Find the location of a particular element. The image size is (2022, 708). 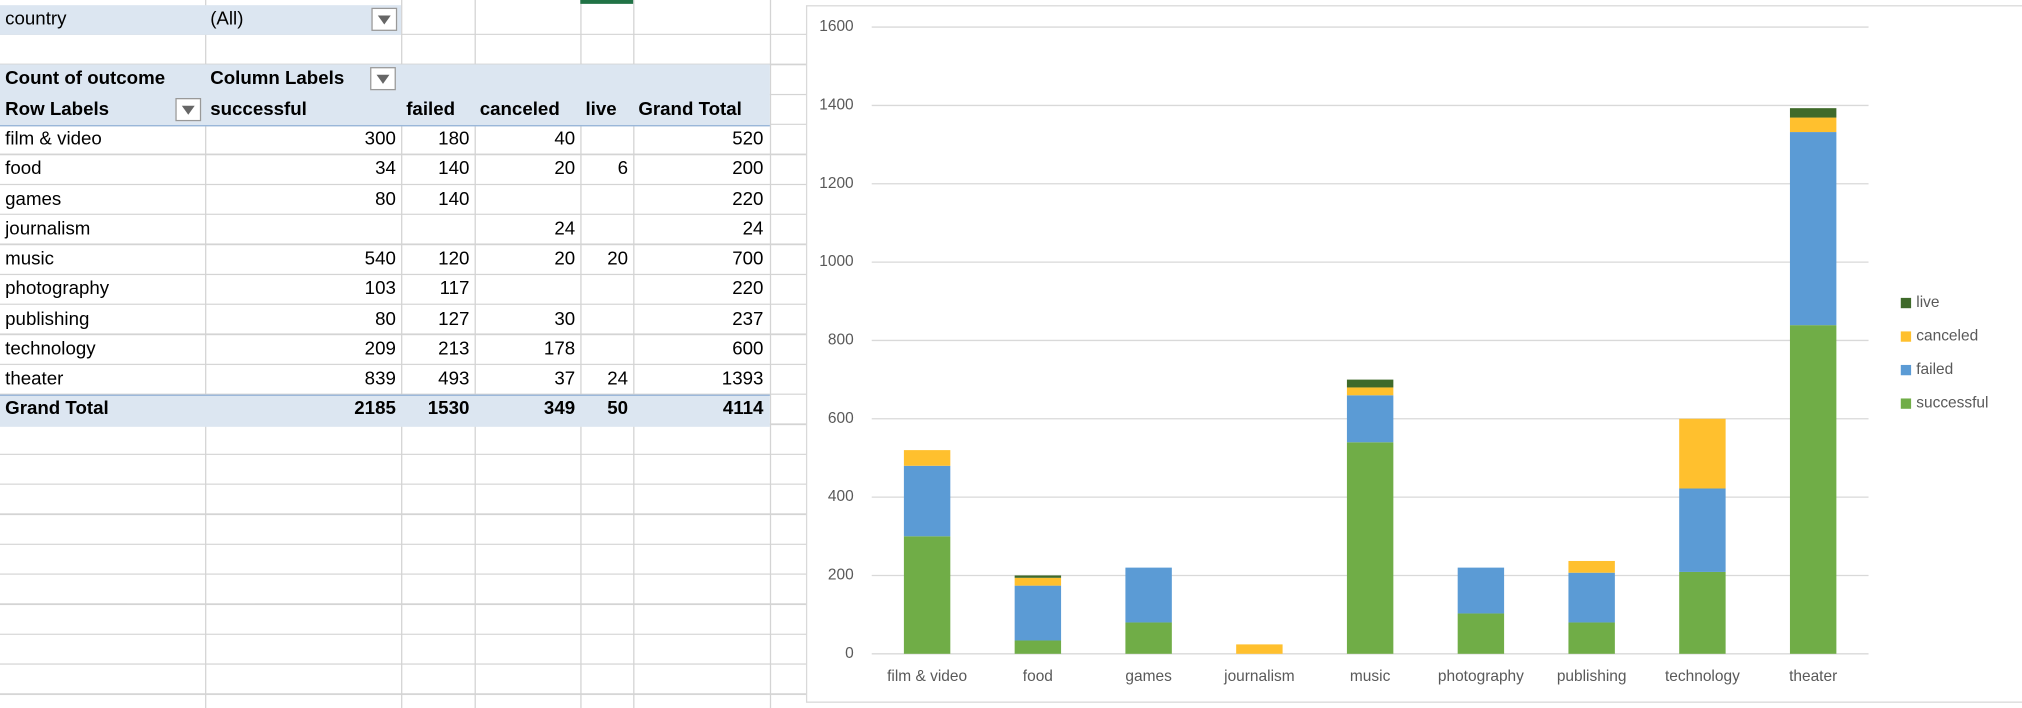

column-header: canceled is located at coordinates (519, 109).